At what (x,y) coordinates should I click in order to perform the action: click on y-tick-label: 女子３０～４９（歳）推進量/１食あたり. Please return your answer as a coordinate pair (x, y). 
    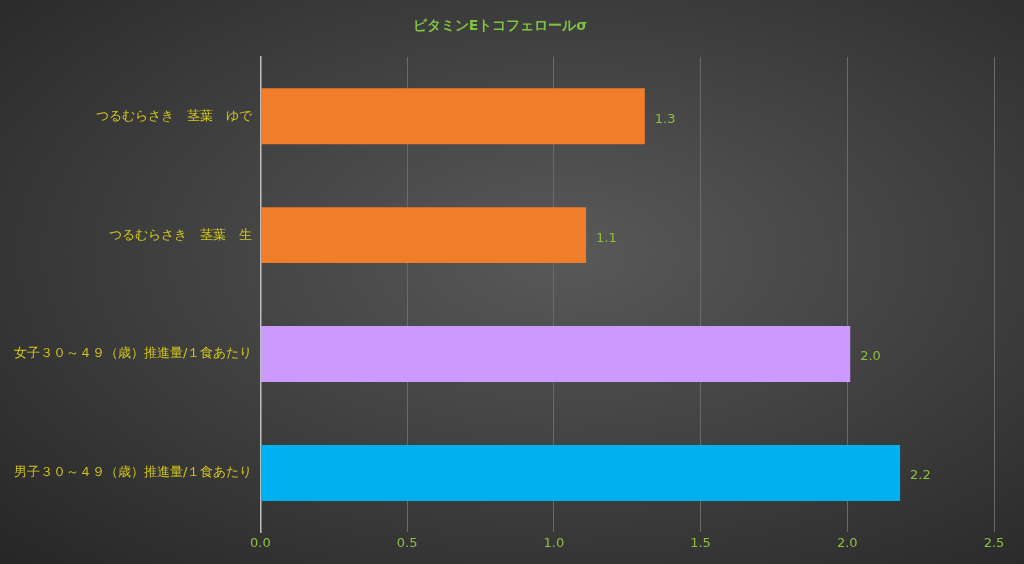
    Looking at the image, I should click on (133, 353).